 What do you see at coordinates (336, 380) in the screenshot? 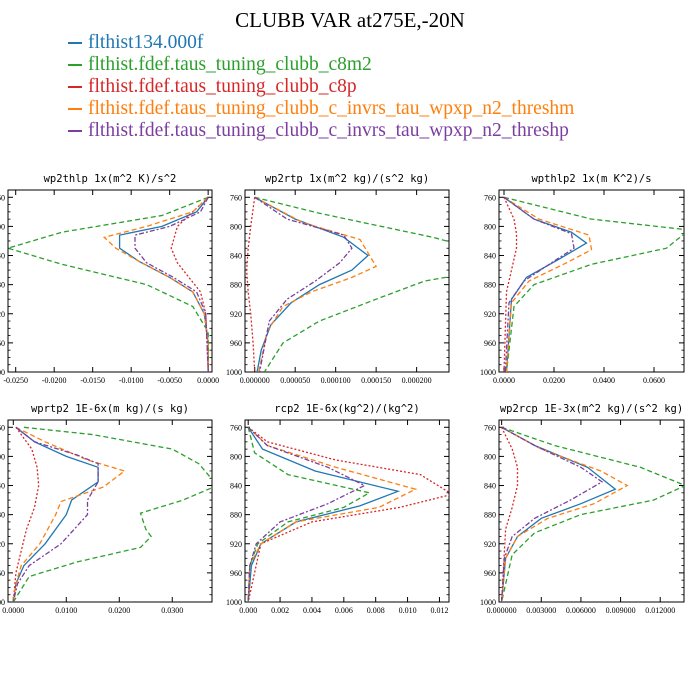
I see `x-tick-label: 0.000100` at bounding box center [336, 380].